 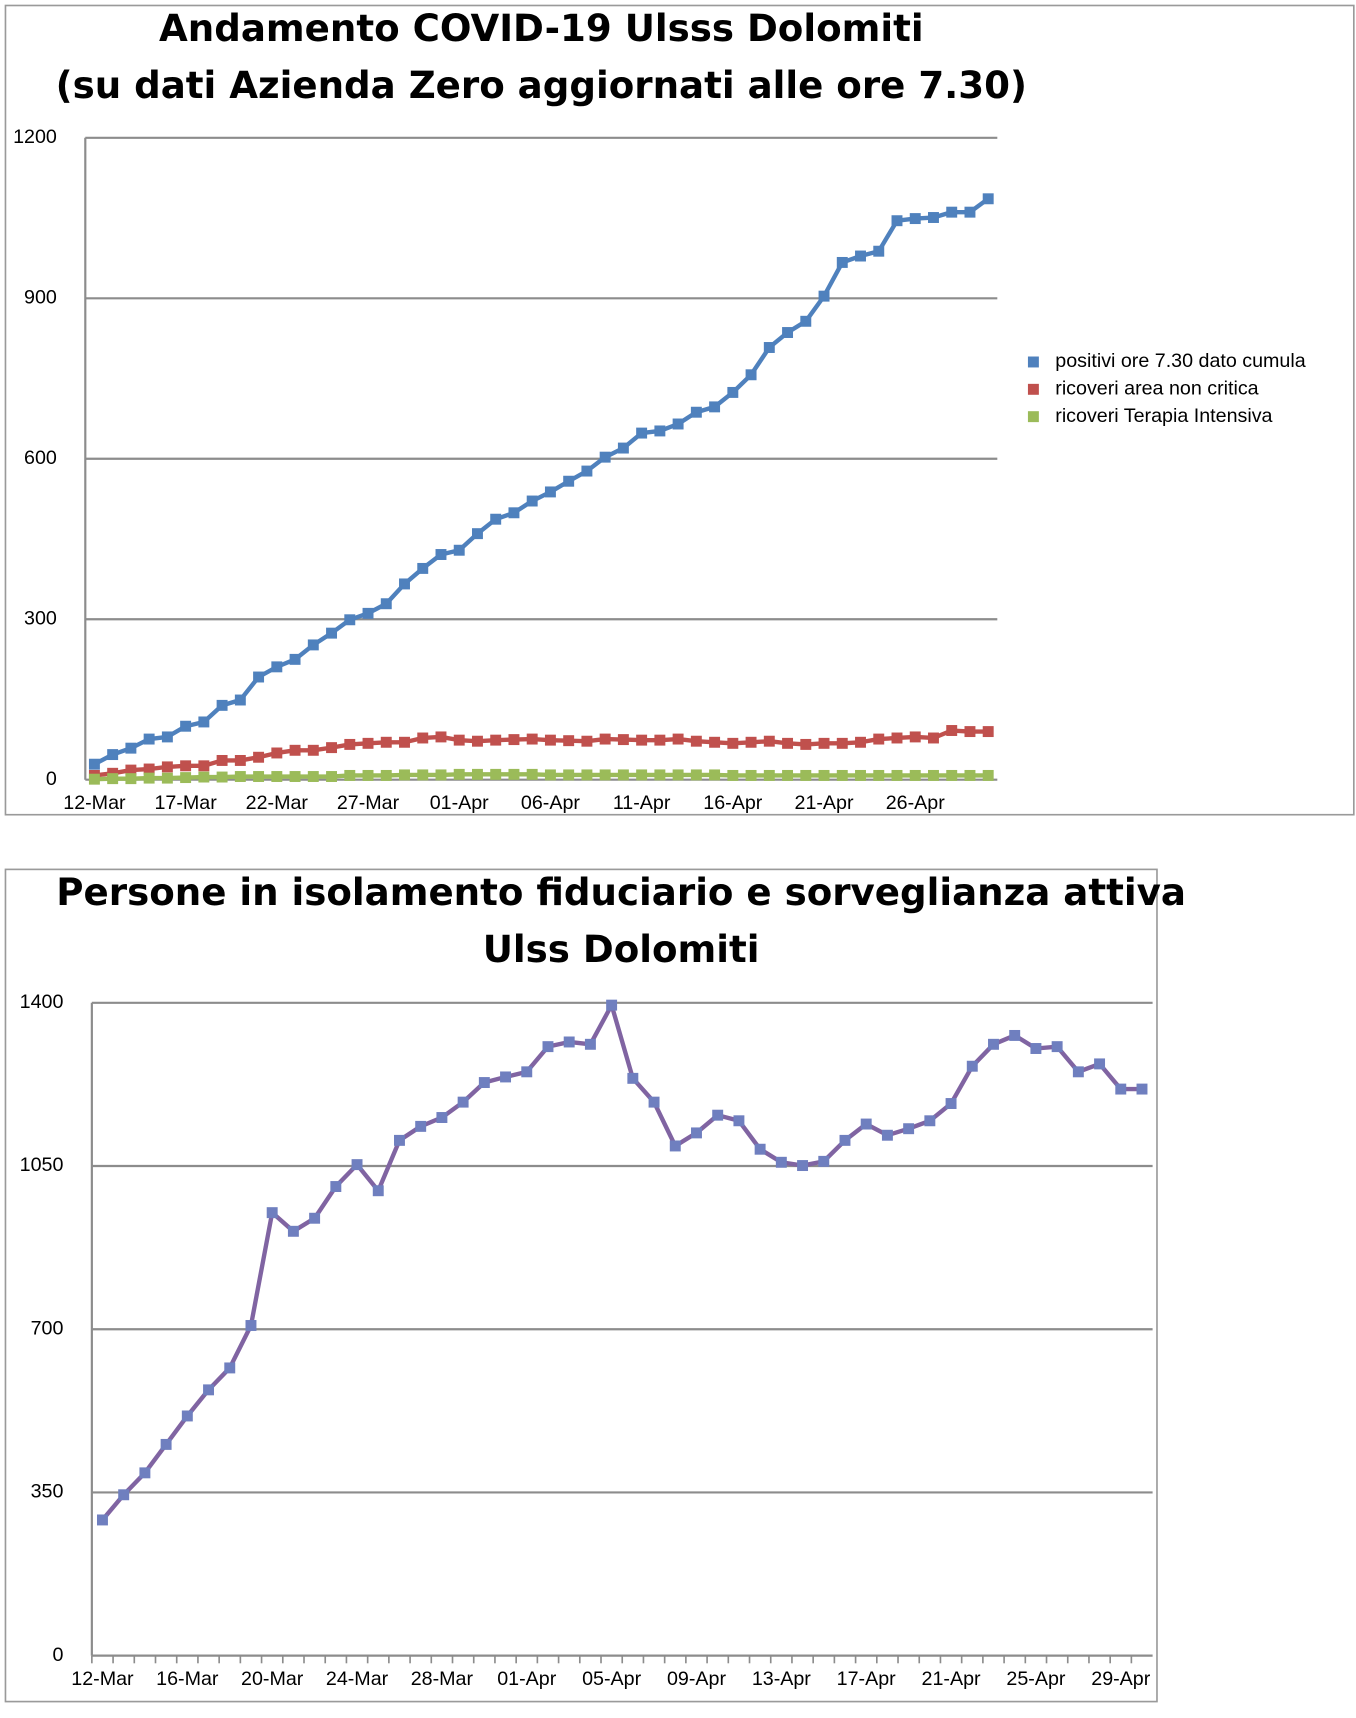 What do you see at coordinates (696, 1679) in the screenshot?
I see `x-tick-label: 09-Apr` at bounding box center [696, 1679].